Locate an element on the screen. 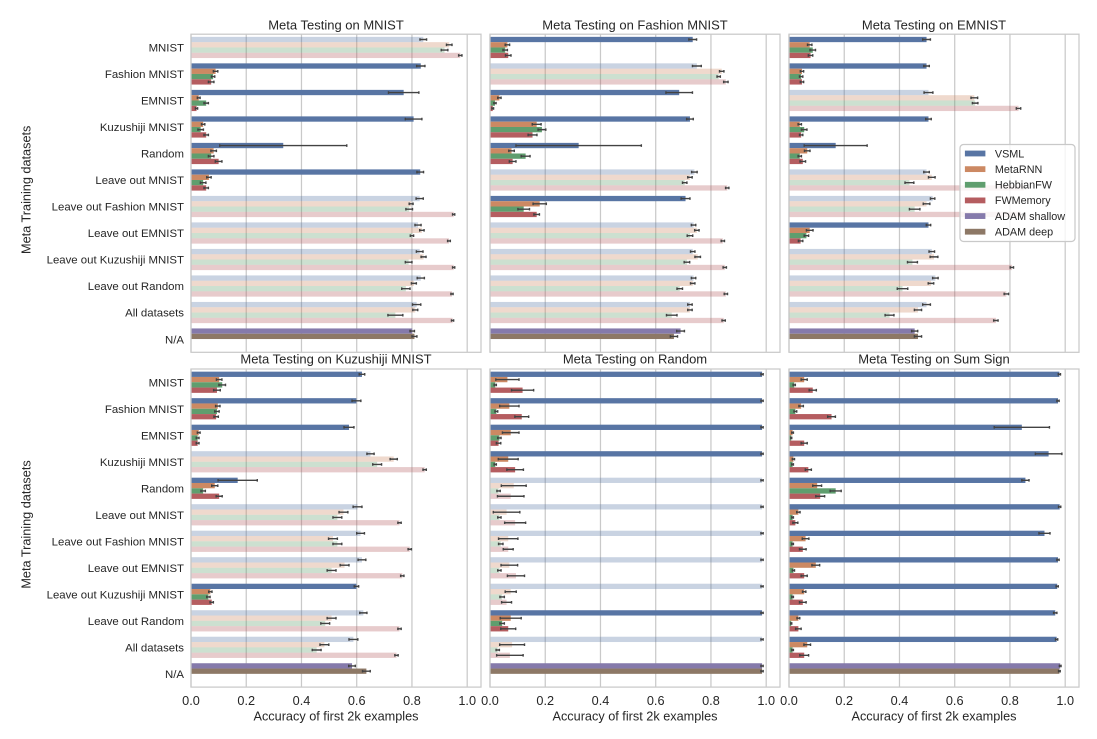 The height and width of the screenshot is (739, 1097). svg-text: Meta Testing on EMNIST is located at coordinates (934, 25).